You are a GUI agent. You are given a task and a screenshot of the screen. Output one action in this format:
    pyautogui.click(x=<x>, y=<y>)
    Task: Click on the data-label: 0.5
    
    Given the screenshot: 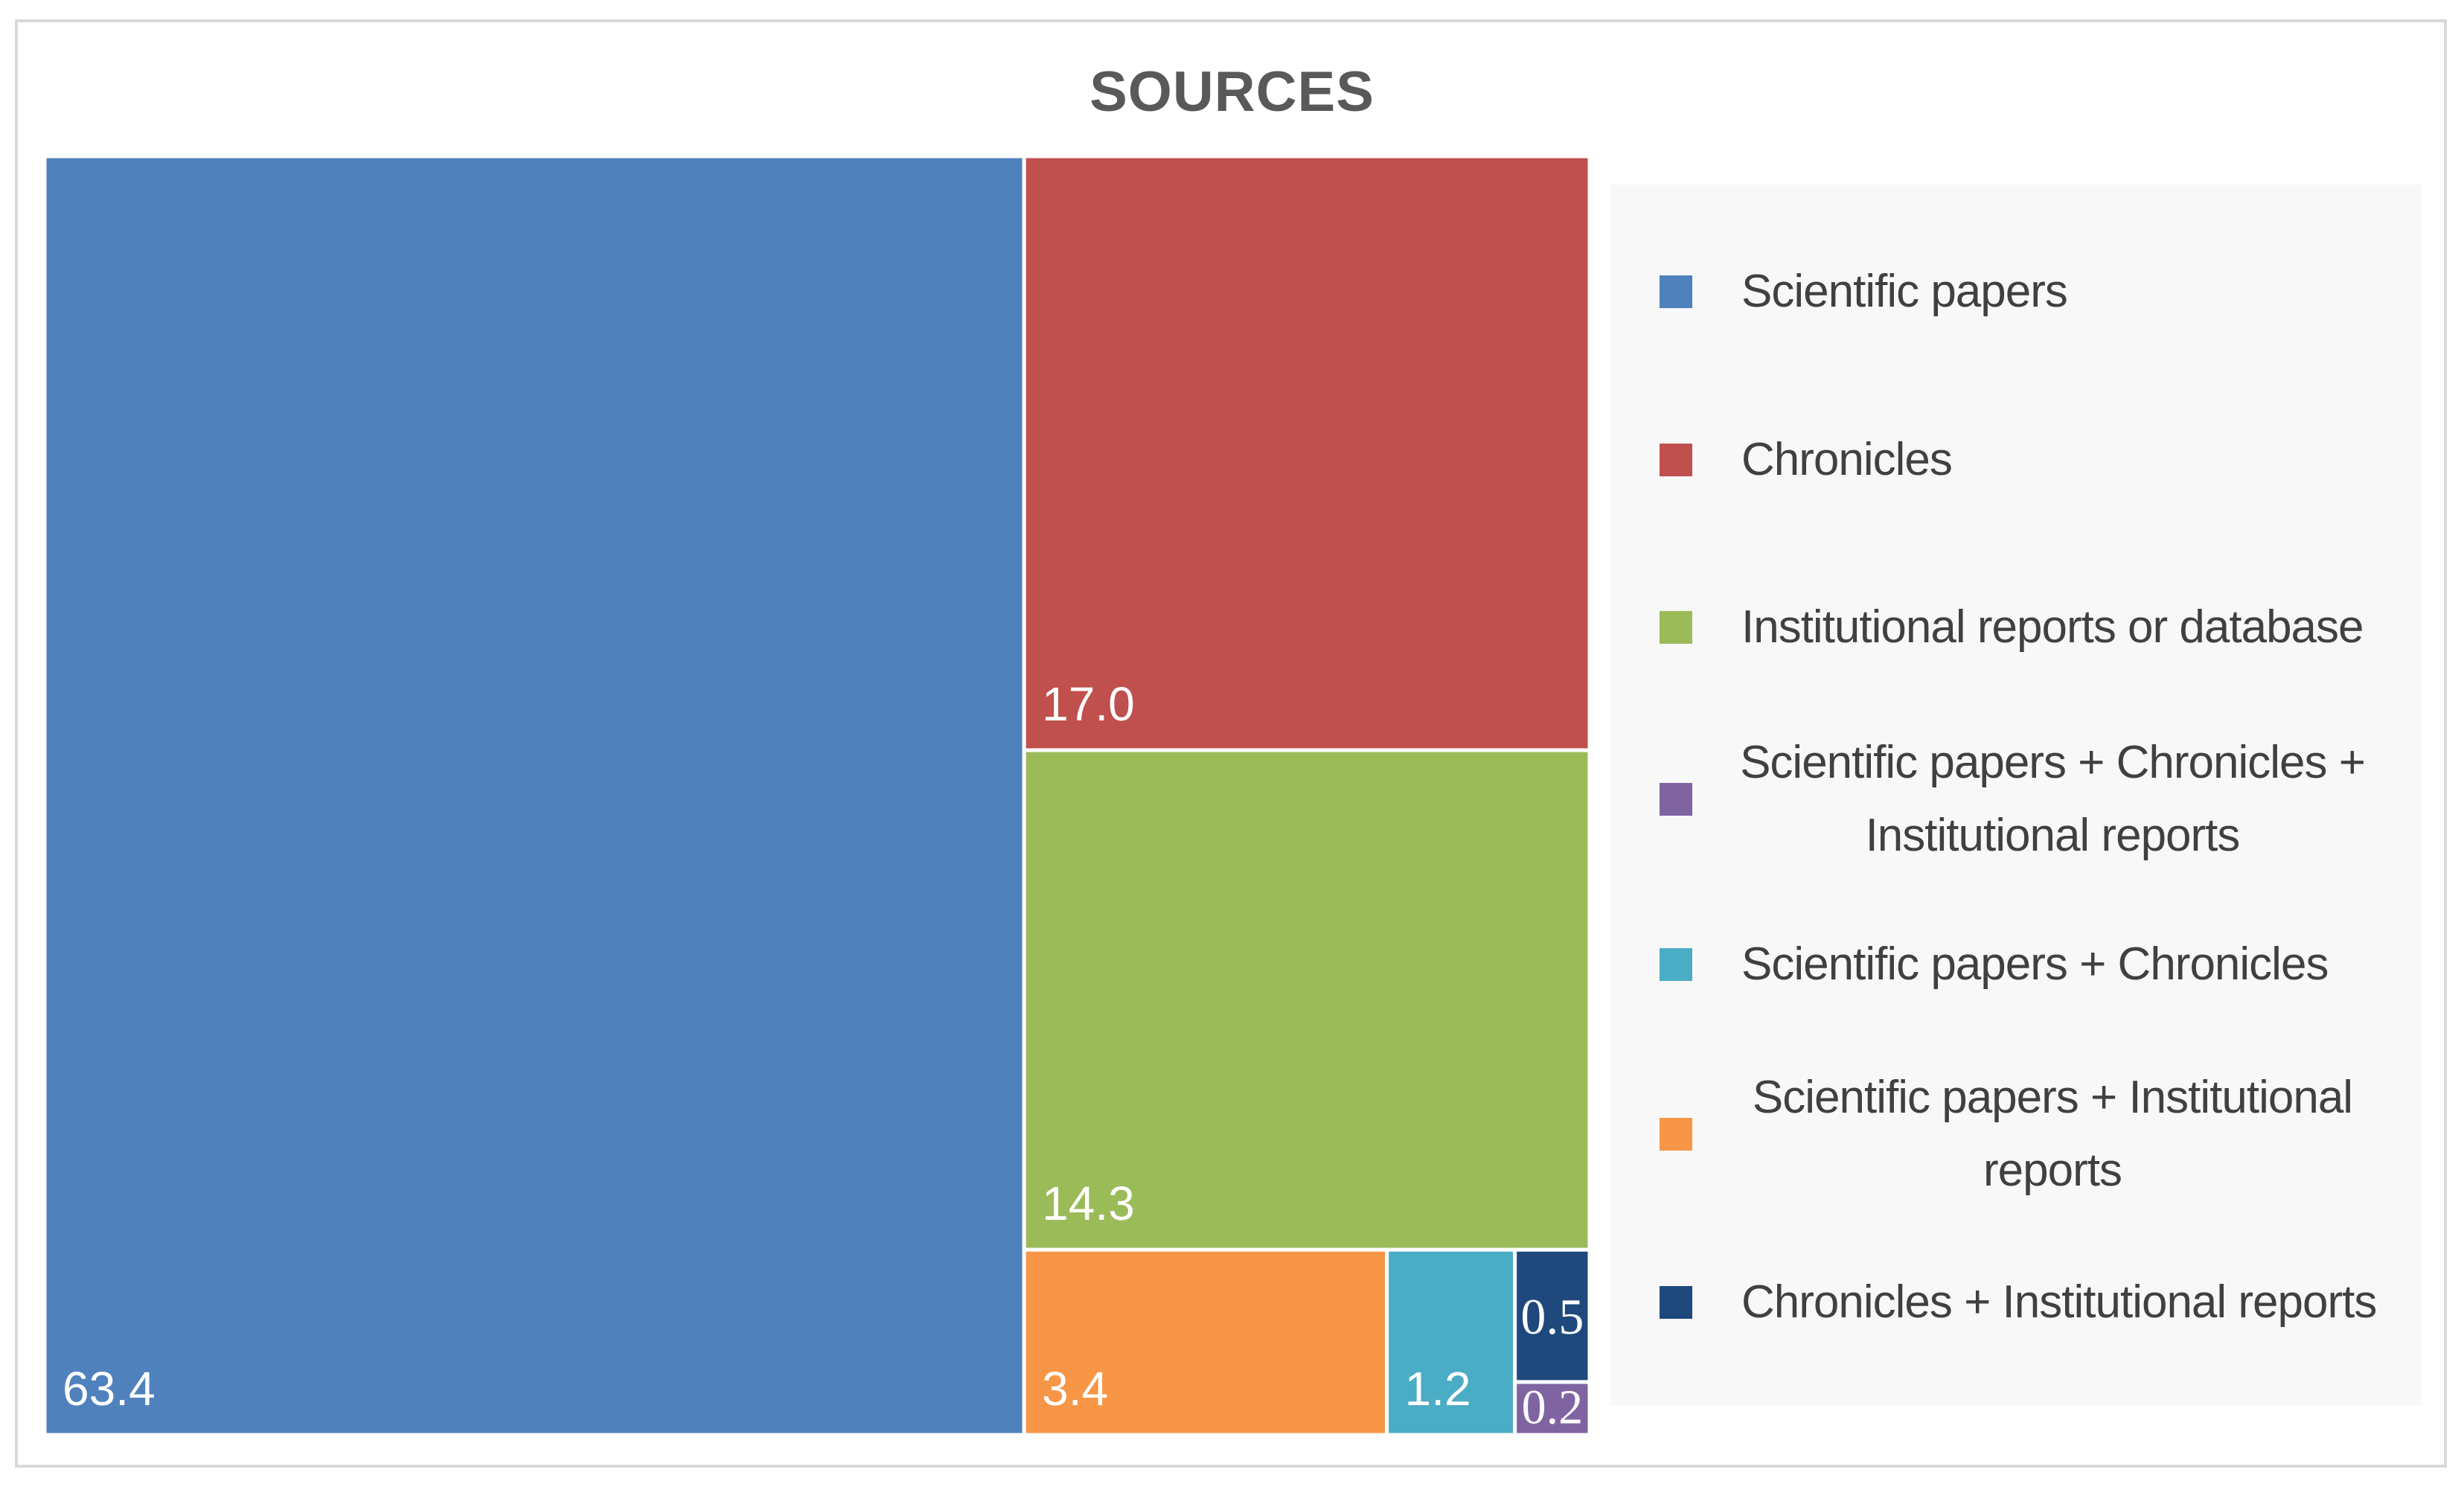 What is the action you would take?
    pyautogui.click(x=1552, y=1317)
    